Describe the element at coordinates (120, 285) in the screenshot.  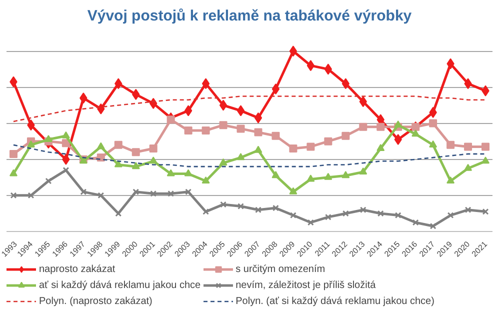
I see `legend-label: ať si každý dává reklamu jakou chce` at that location.